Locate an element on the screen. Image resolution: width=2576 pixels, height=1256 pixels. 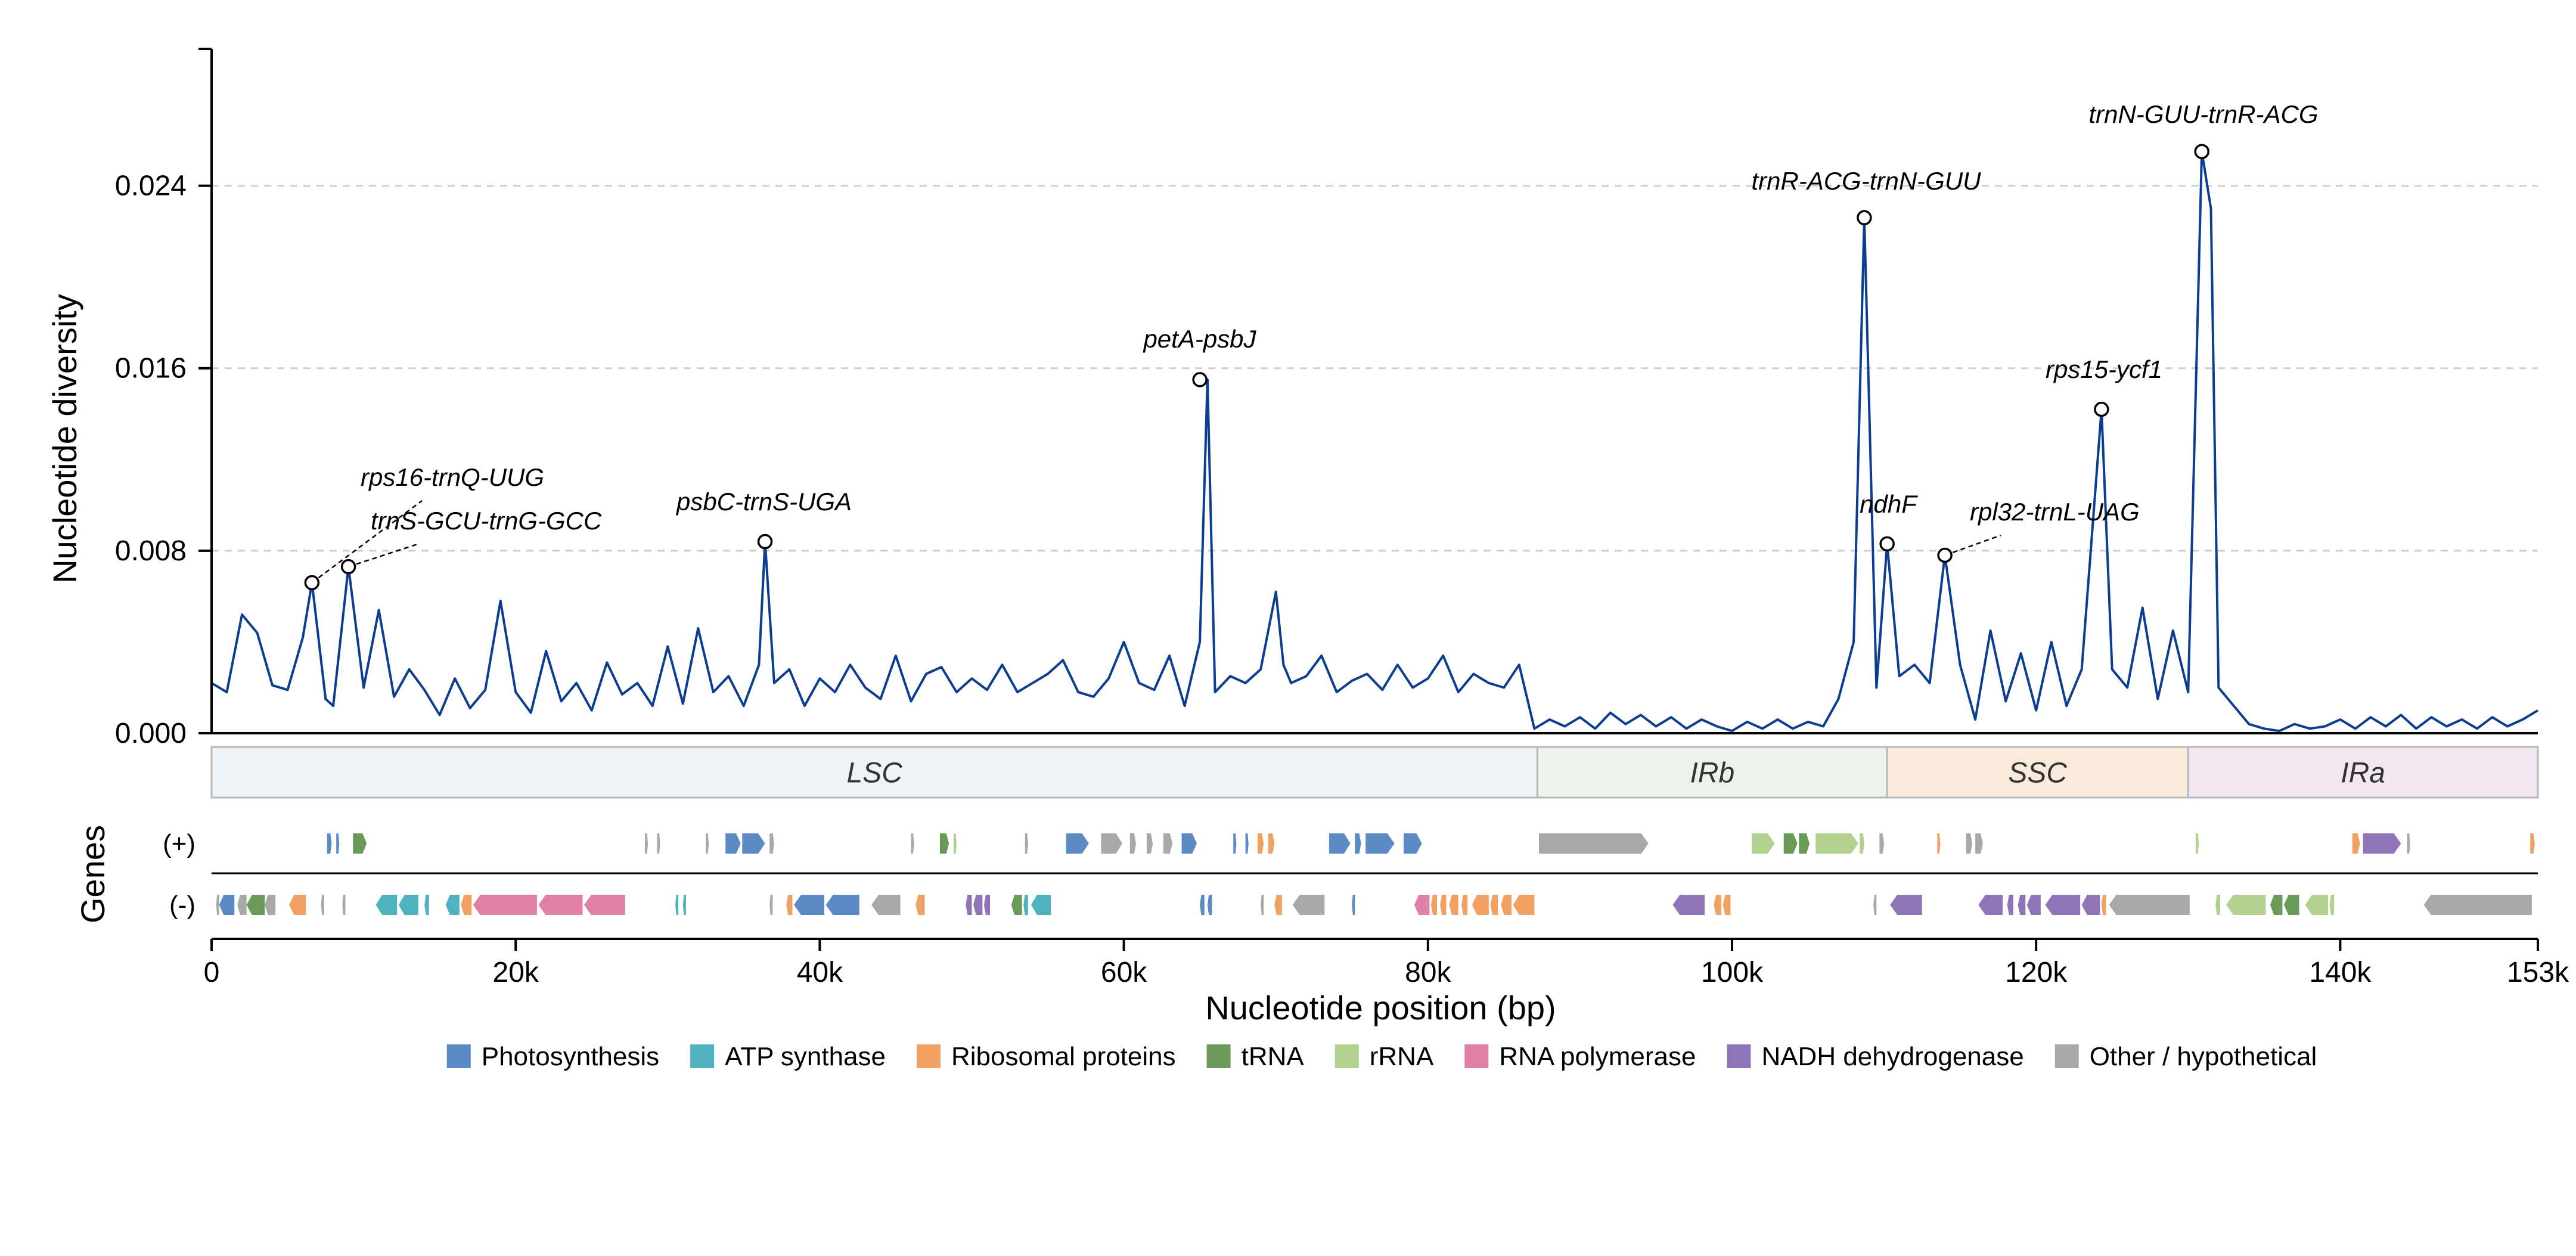
legend-item-other: Other / hypothetical is located at coordinates (2185, 1056).